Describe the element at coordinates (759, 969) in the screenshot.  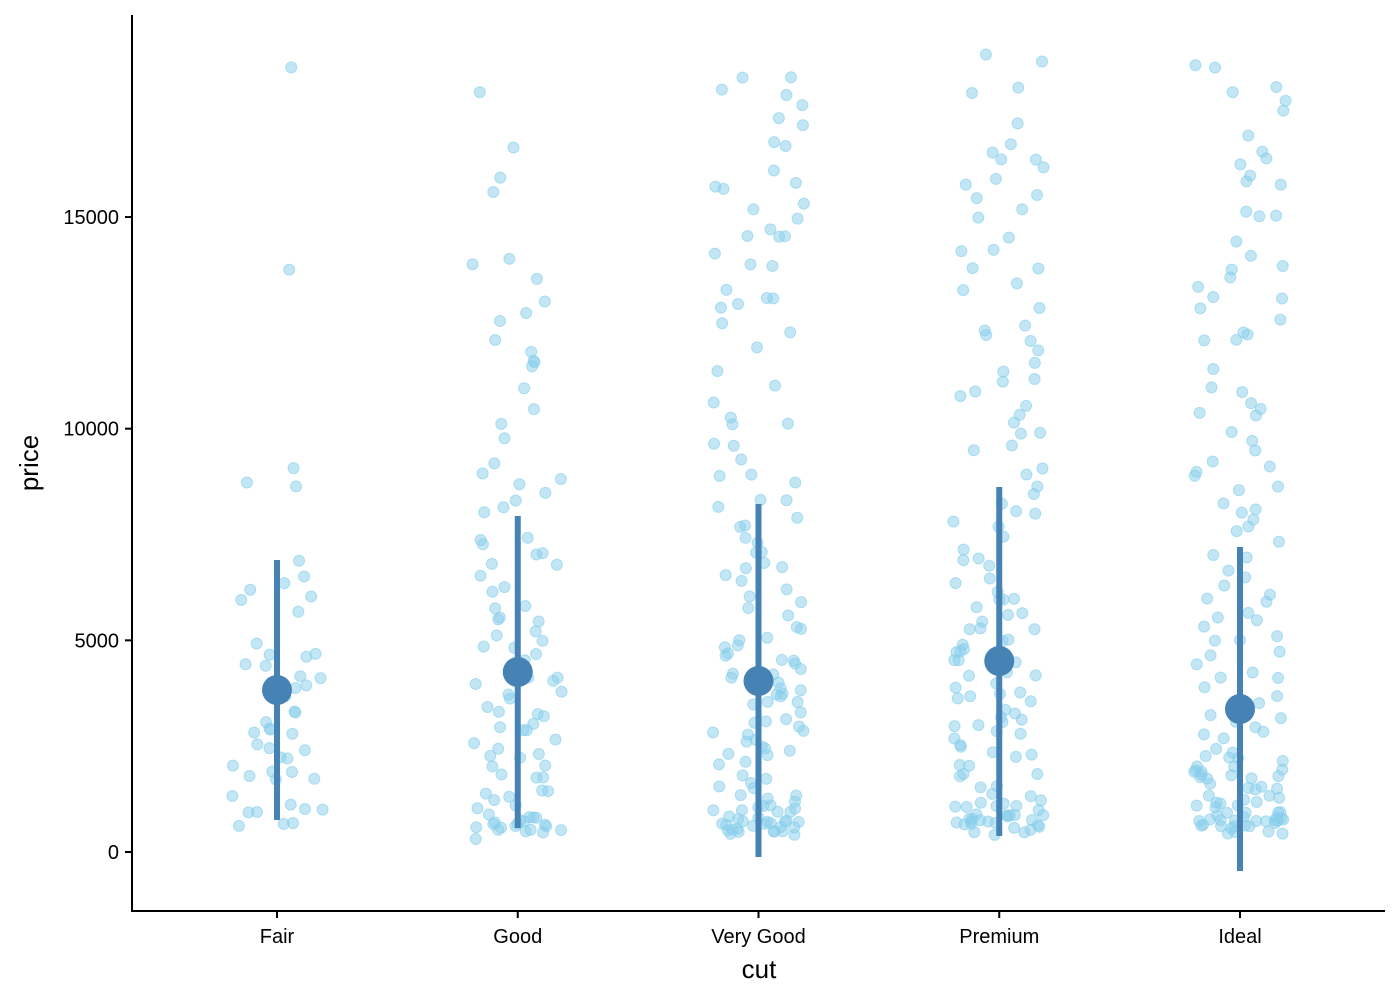
I see `x-axis-title: cut` at that location.